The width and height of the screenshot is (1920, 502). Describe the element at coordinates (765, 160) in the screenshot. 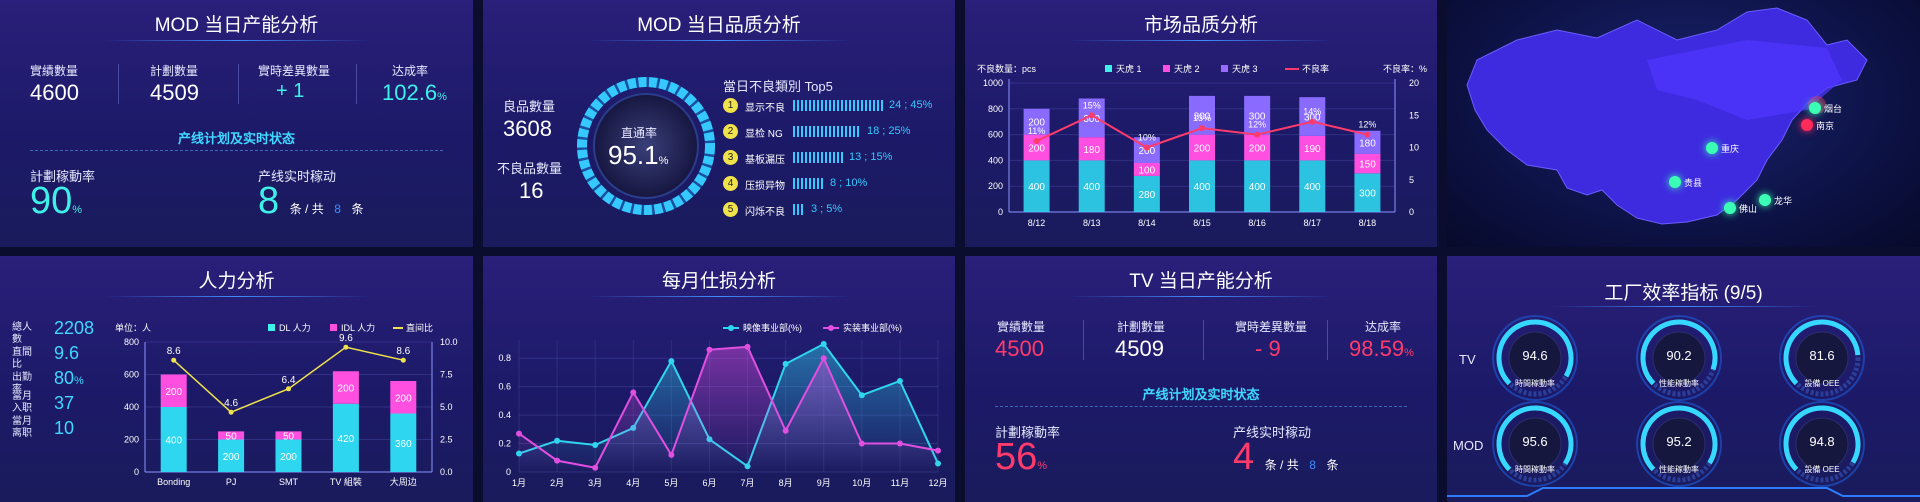

I see `defect-name: 基板漏压` at that location.